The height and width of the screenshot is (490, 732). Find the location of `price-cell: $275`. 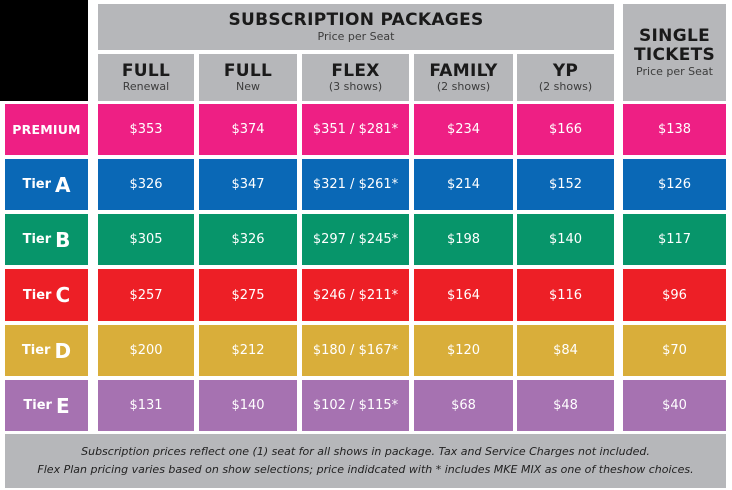

price-cell: $275 is located at coordinates (248, 295).